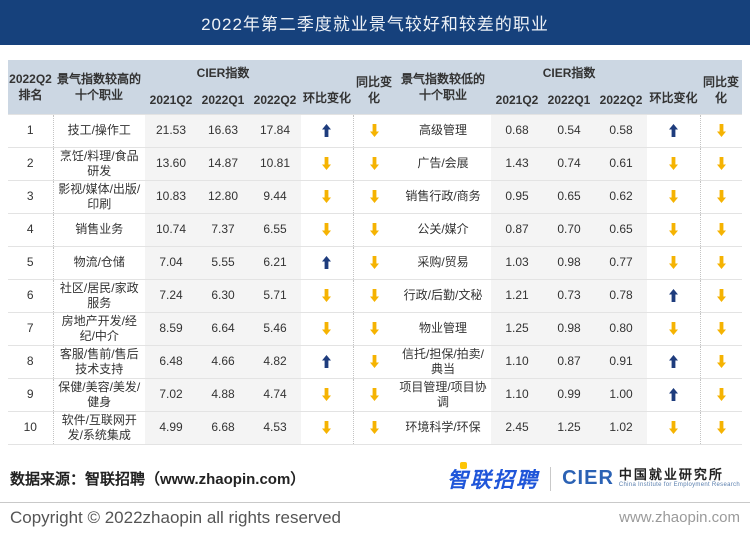 The width and height of the screenshot is (750, 533). Describe the element at coordinates (275, 229) in the screenshot. I see `high-2022q2-cell: 6.55` at that location.